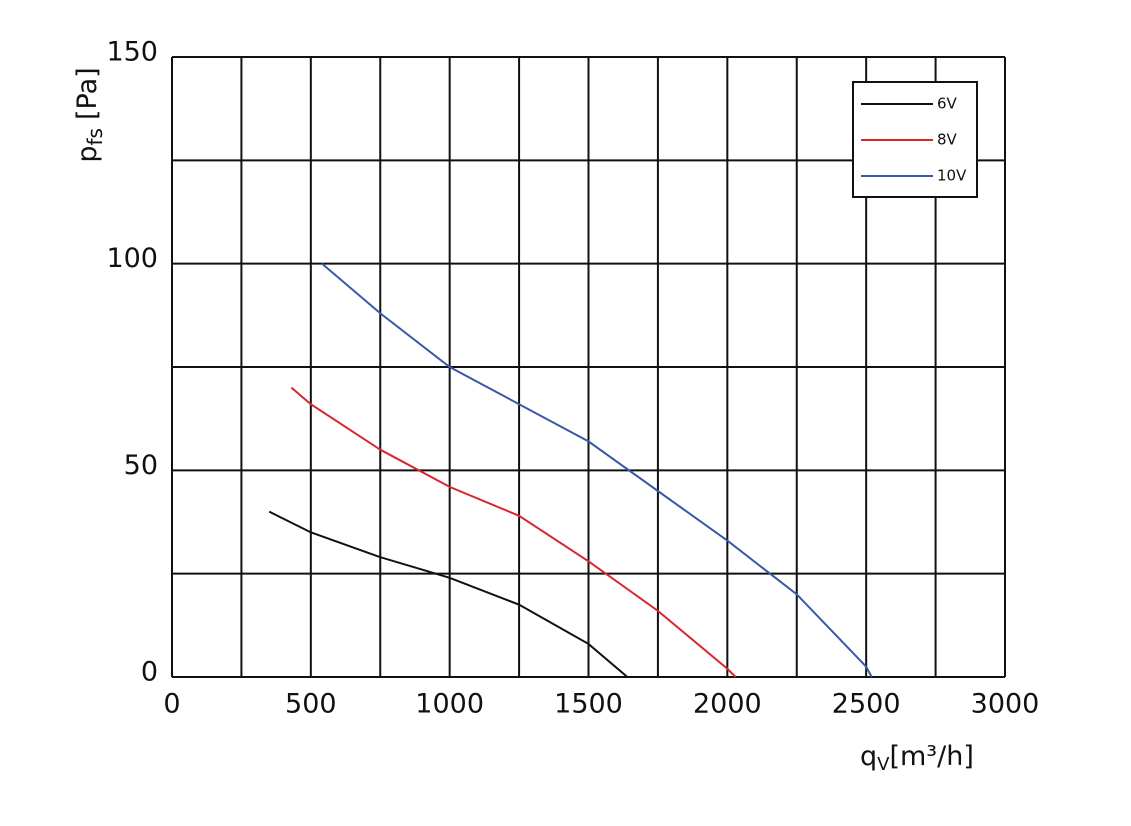  Describe the element at coordinates (727, 704) in the screenshot. I see `x-tick-label: 2000` at that location.